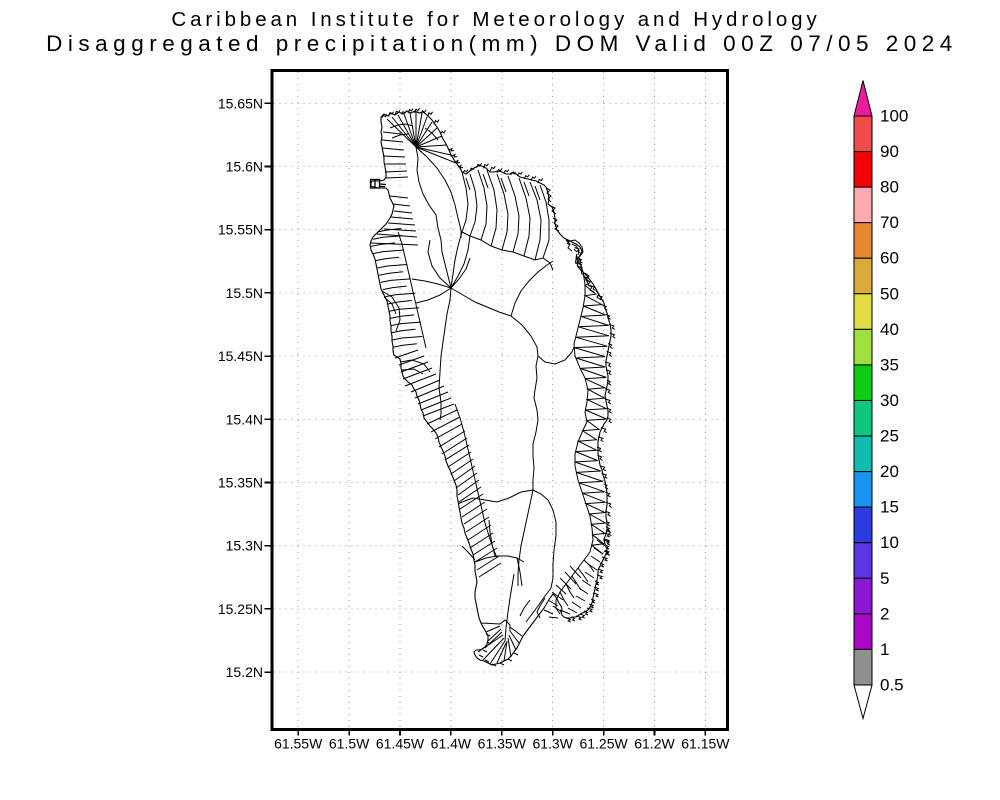  Describe the element at coordinates (240, 356) in the screenshot. I see `svg-text: 15.45N` at that location.